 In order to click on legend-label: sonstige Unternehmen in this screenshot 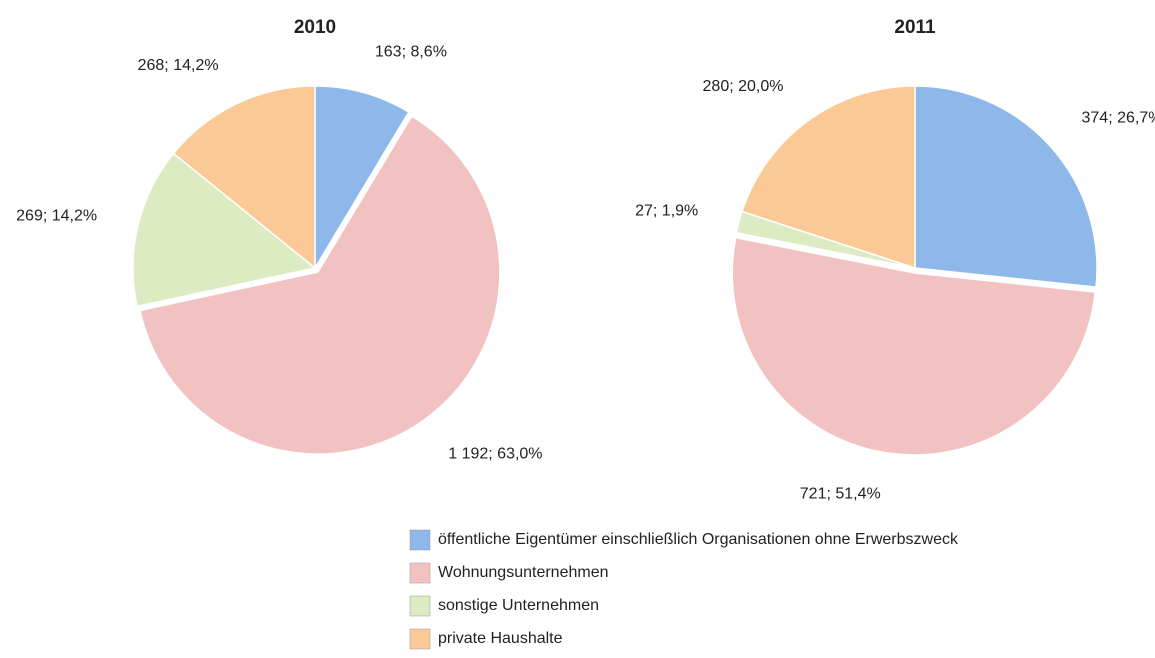, I will do `click(518, 605)`.